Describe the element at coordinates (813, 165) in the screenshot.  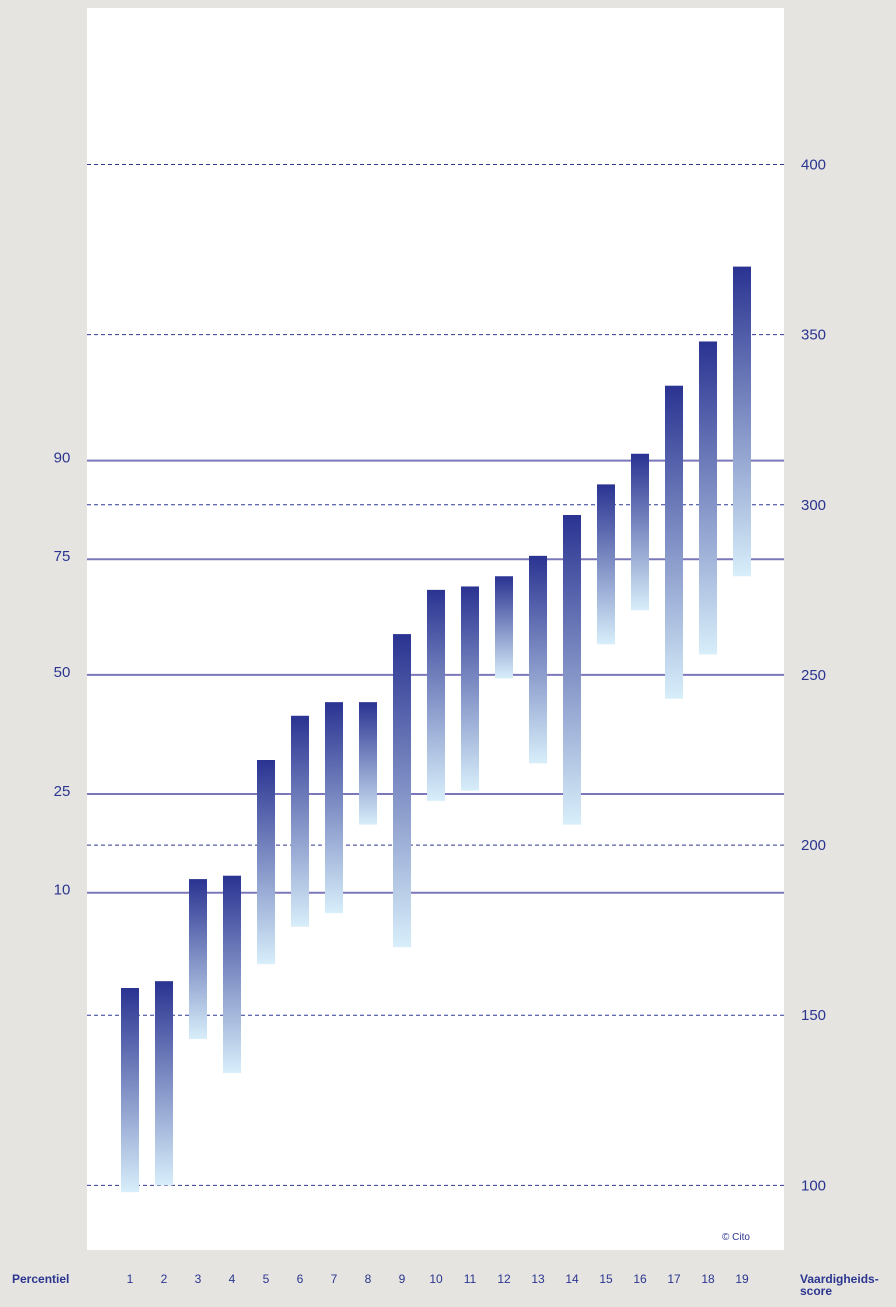
I see `right-axis-tick-400: 400` at that location.